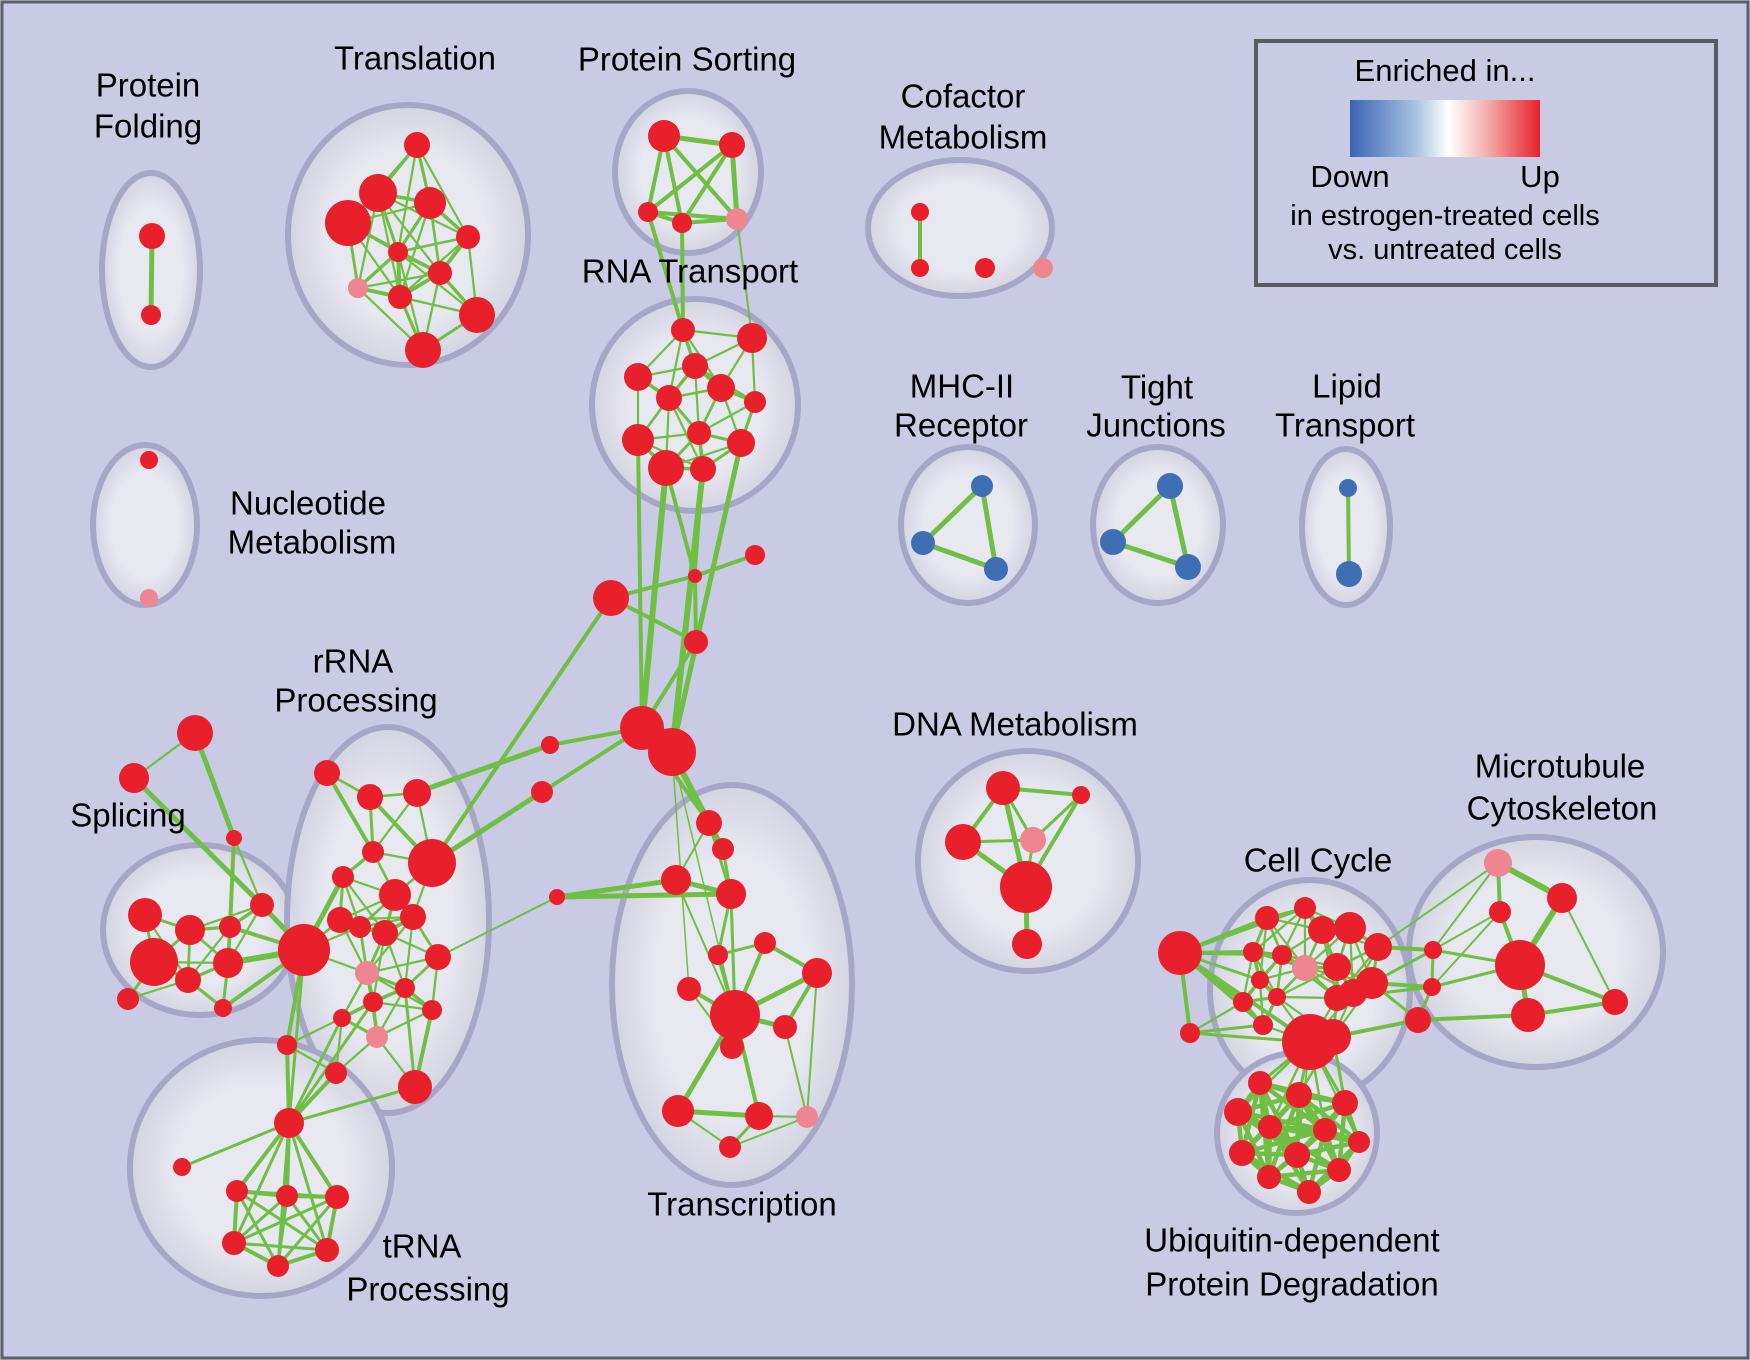 This screenshot has height=1360, width=1750. What do you see at coordinates (1445, 128) in the screenshot?
I see `legend-gradient-bar` at bounding box center [1445, 128].